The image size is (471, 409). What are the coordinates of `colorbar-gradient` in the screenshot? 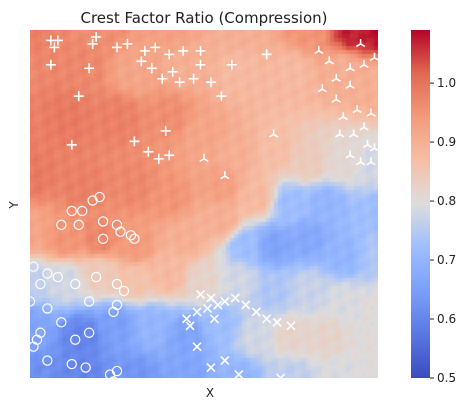 It's located at (420, 204).